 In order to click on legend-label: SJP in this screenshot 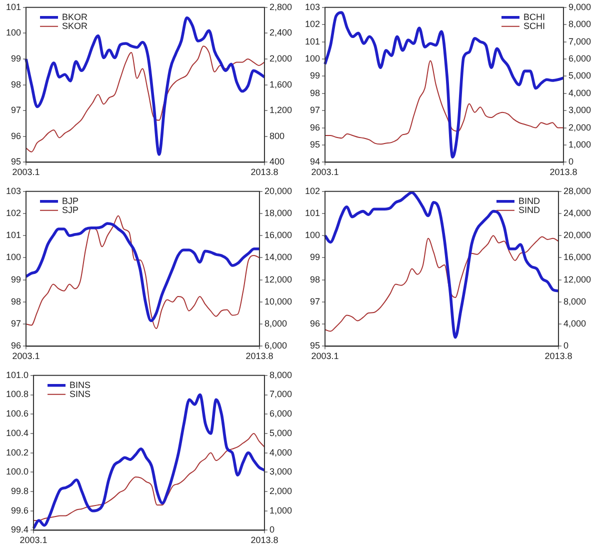, I will do `click(70, 209)`.